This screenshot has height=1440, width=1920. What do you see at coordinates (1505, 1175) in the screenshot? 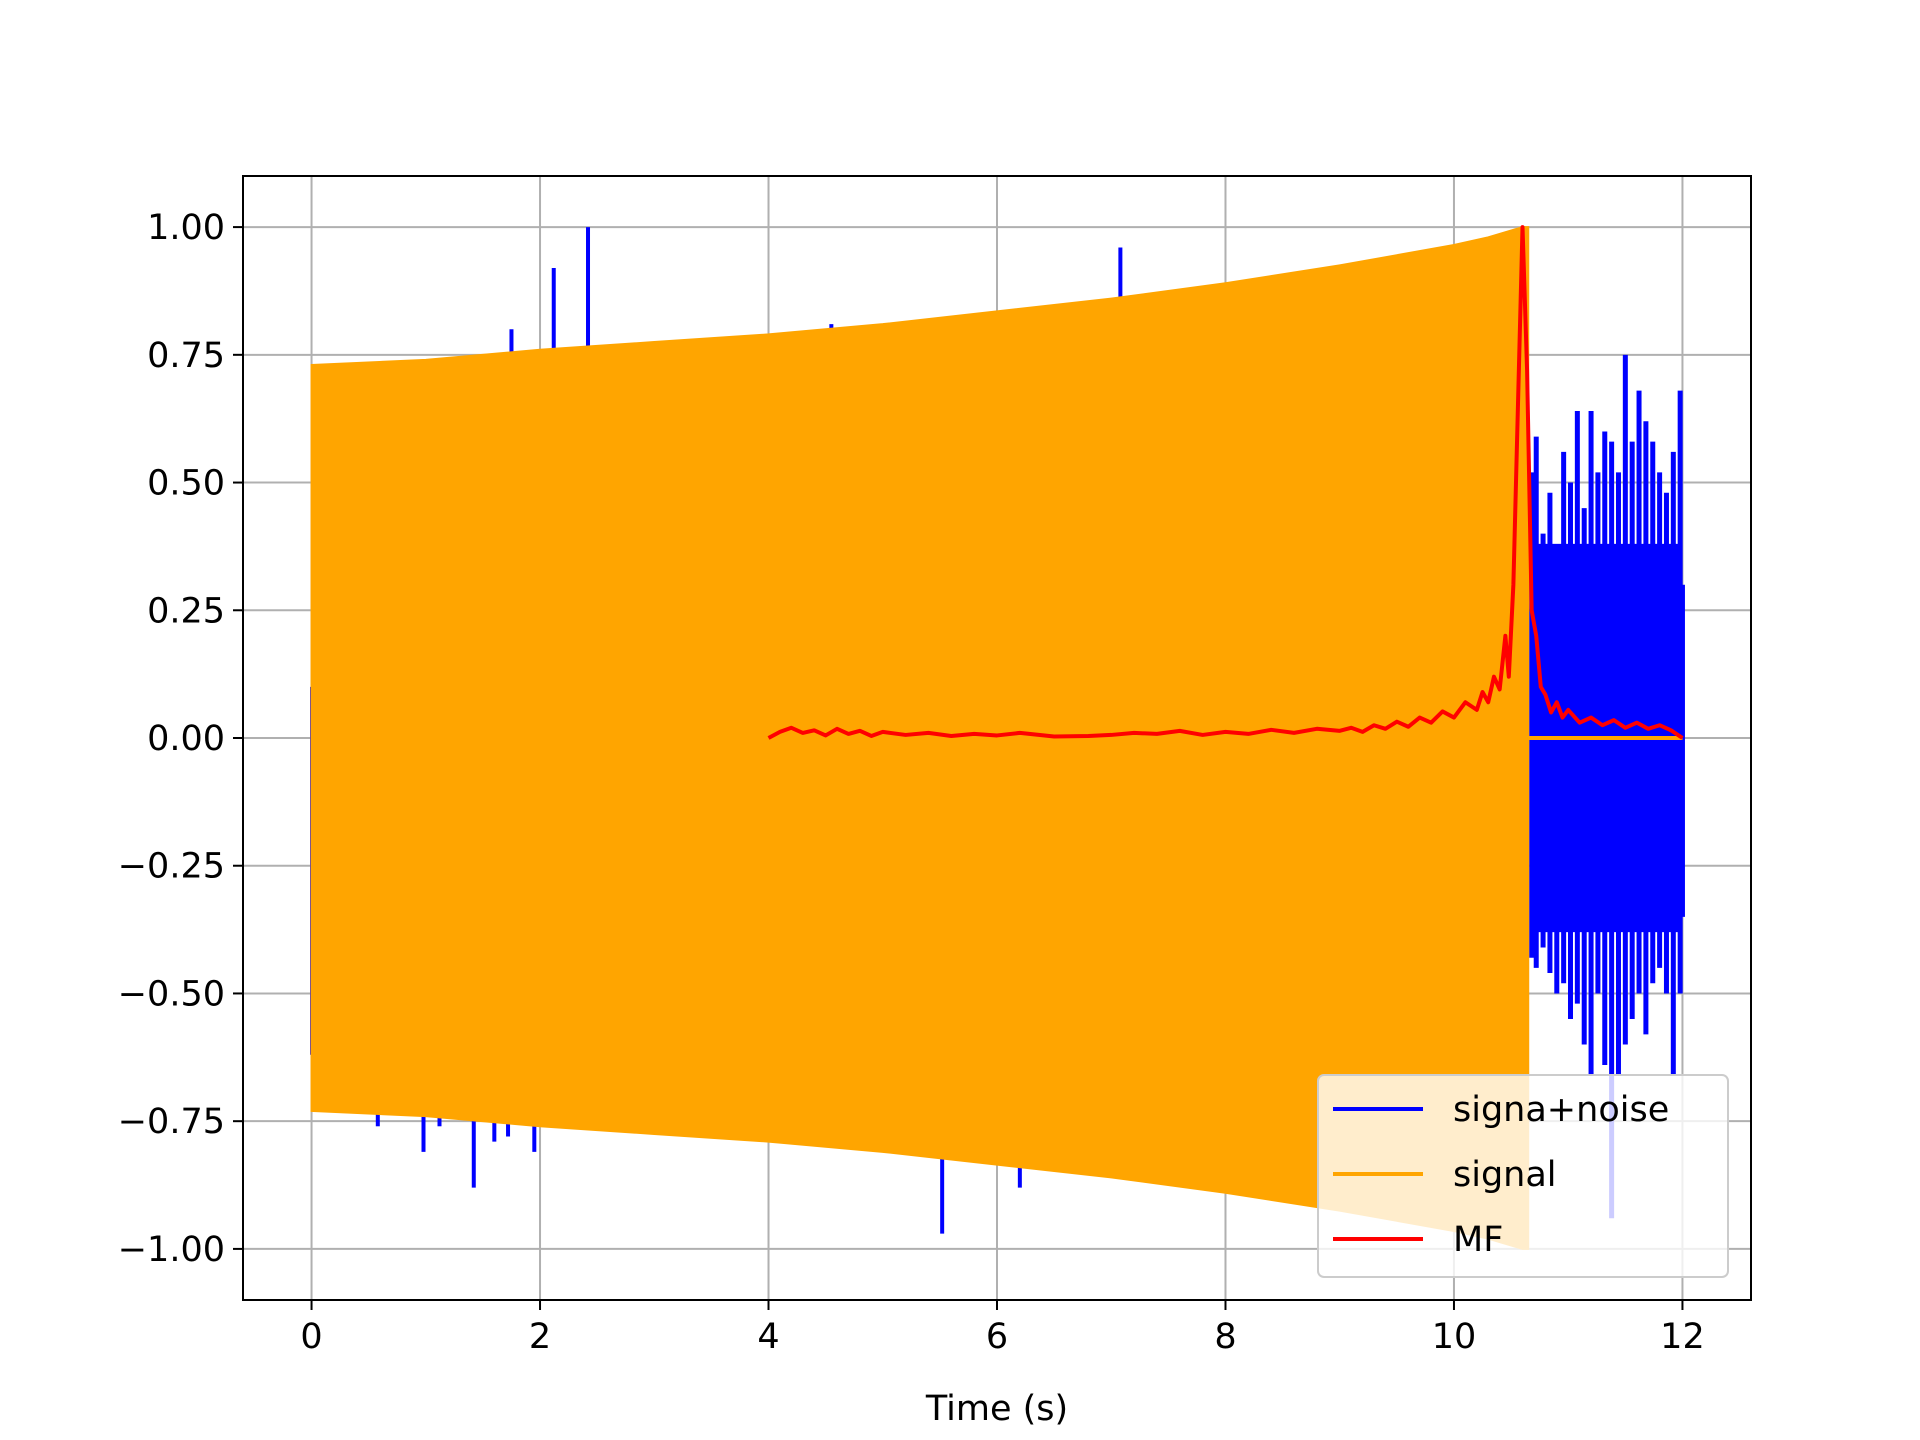
I see `legend-label: signal` at bounding box center [1505, 1175].